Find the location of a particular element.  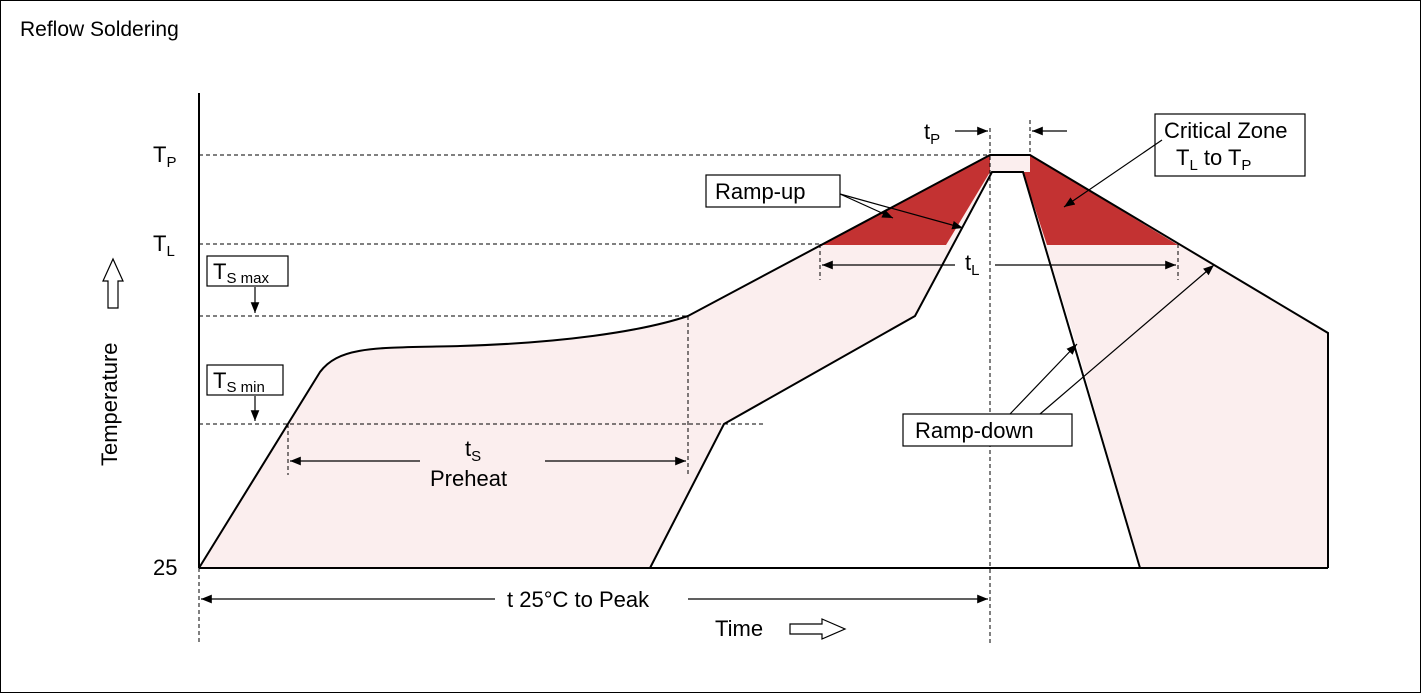

t25-to-peak-label: t 25°C to Peak is located at coordinates (578, 599).